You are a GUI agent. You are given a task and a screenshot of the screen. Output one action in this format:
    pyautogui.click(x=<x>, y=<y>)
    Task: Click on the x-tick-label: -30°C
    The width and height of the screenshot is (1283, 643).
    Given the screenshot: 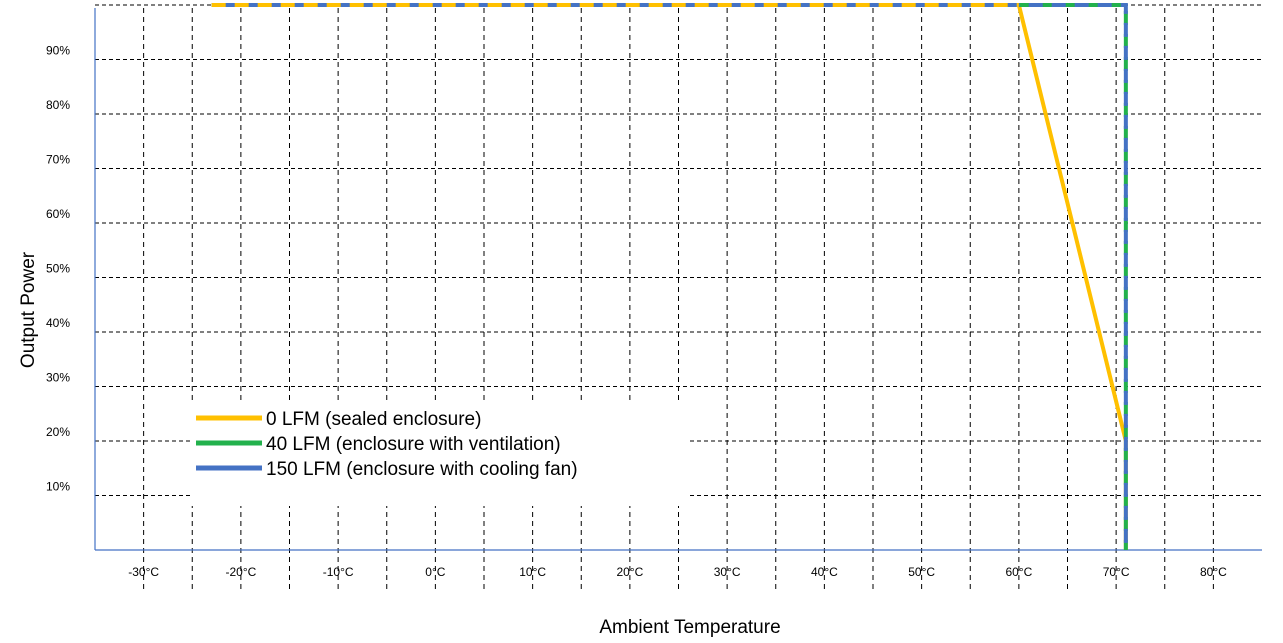 What is the action you would take?
    pyautogui.click(x=143, y=572)
    